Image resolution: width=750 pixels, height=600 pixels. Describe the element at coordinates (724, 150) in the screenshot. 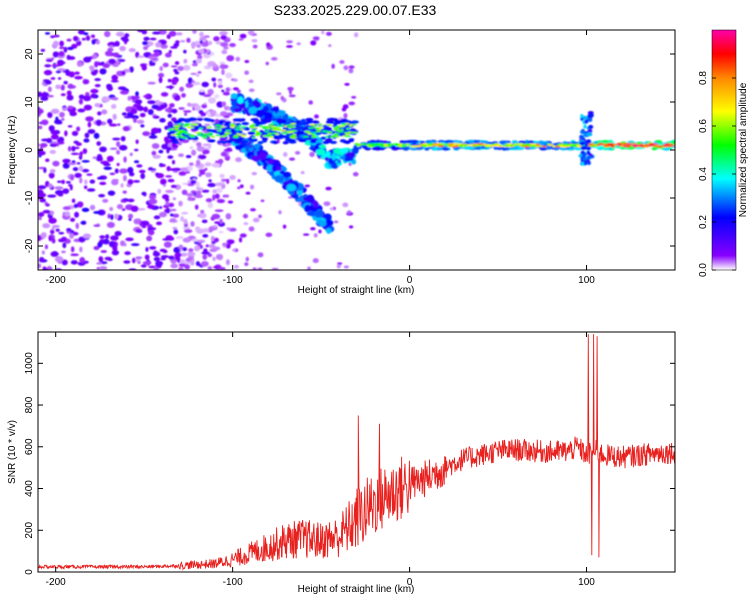

I see `colorbar-gradient` at that location.